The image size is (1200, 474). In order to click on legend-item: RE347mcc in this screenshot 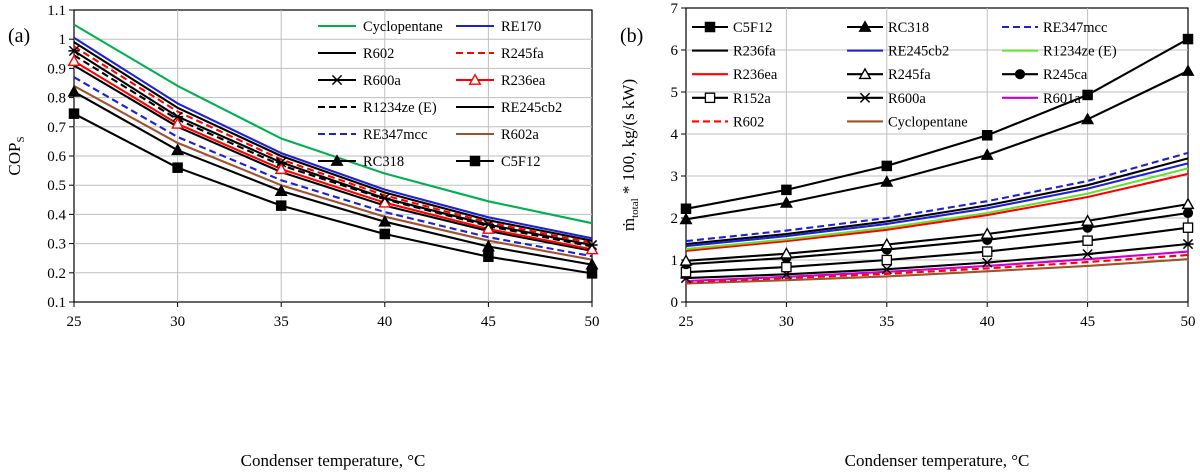, I will do `click(372, 135)`.